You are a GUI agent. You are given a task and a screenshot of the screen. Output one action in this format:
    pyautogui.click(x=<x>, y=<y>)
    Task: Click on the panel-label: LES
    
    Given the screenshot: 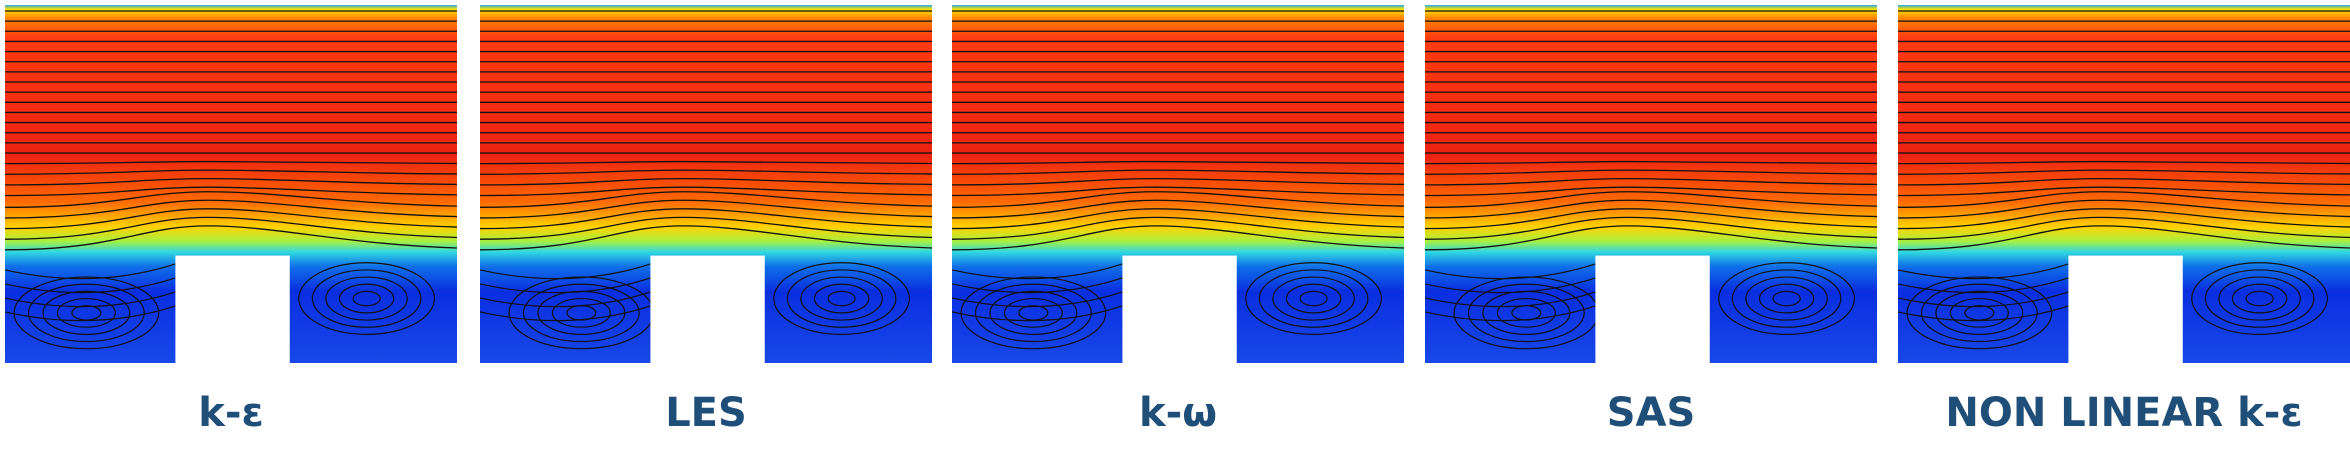 What is the action you would take?
    pyautogui.click(x=706, y=413)
    